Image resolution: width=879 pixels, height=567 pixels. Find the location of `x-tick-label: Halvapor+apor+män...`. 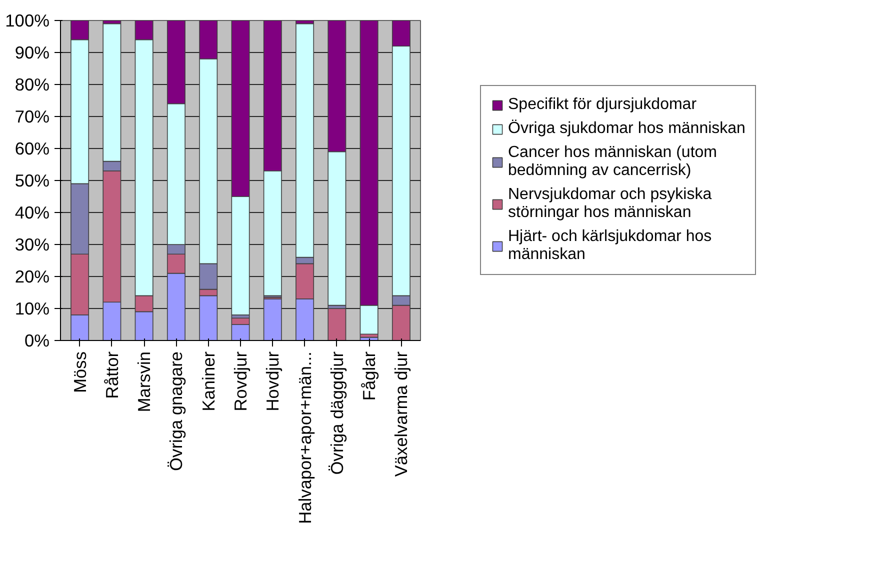

x-tick-label: Halvapor+apor+män... is located at coordinates (304, 437).